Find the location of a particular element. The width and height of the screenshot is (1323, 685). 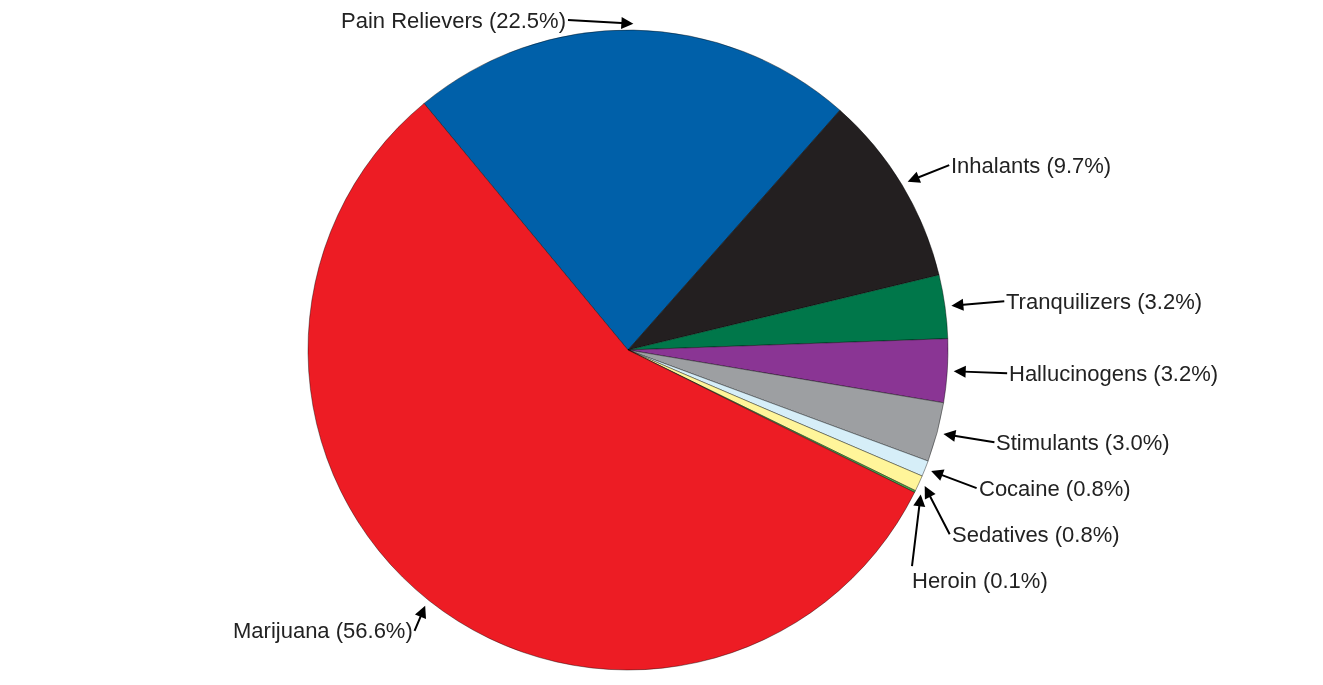

slice-label: Hallucinogens (3.2%) is located at coordinates (1114, 373).